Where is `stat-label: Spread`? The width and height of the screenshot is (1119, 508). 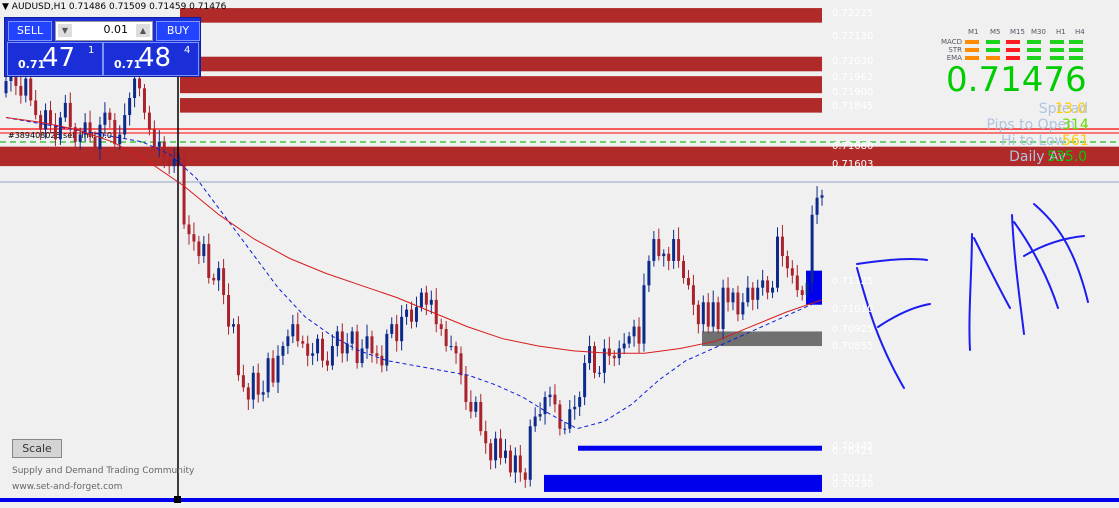 stat-label: Spread is located at coordinates (1063, 109).